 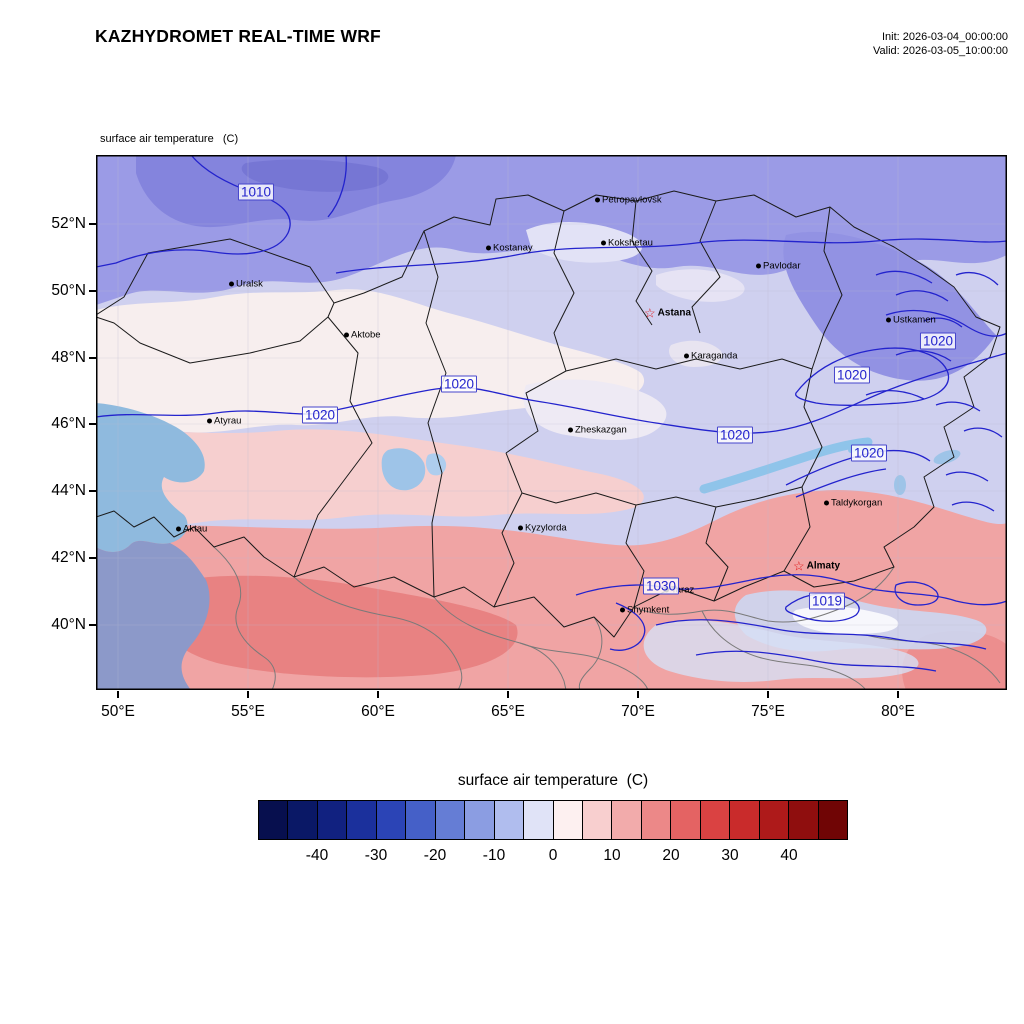 What do you see at coordinates (940, 51) in the screenshot?
I see `valid-timestamp: Valid: 2026-03-05_10:00:00` at bounding box center [940, 51].